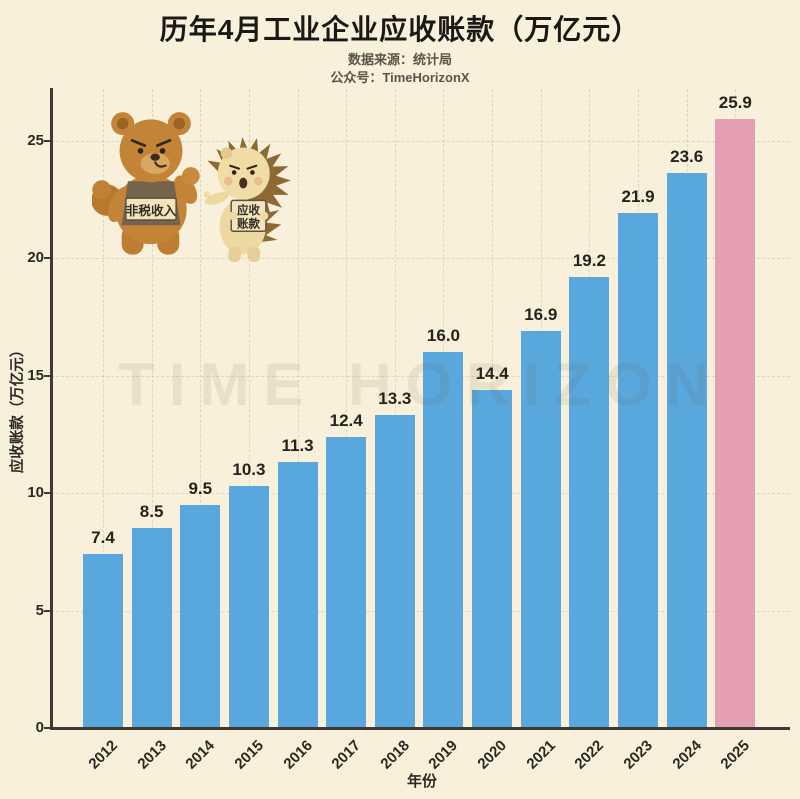 The height and width of the screenshot is (799, 800). What do you see at coordinates (249, 210) in the screenshot?
I see `hedgehog-sign-label-line1: 应收` at bounding box center [249, 210].